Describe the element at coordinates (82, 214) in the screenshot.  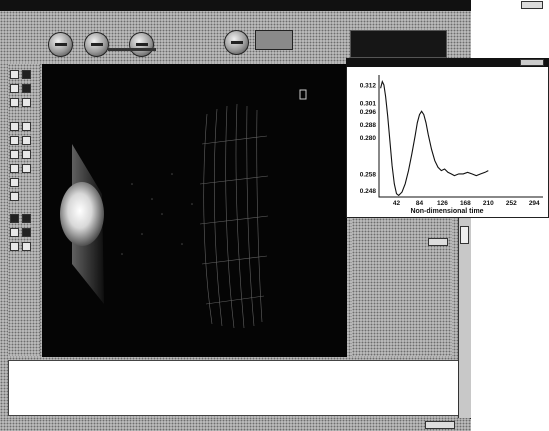
I see `bright-blob` at that location.